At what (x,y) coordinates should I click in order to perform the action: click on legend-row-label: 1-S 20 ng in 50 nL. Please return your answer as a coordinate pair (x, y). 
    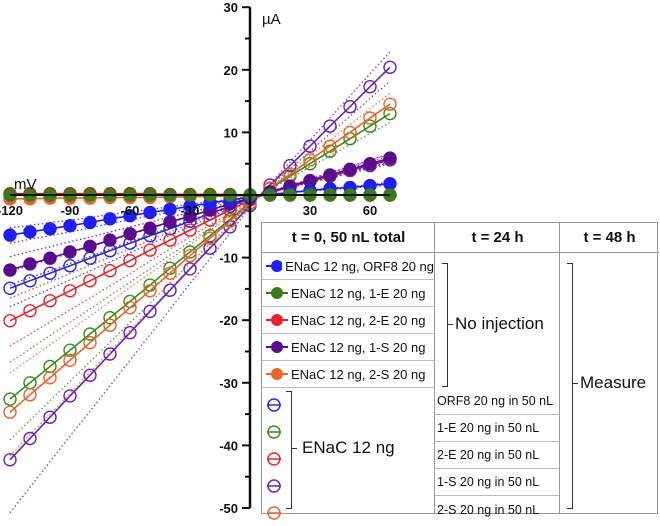
    Looking at the image, I should click on (497, 482).